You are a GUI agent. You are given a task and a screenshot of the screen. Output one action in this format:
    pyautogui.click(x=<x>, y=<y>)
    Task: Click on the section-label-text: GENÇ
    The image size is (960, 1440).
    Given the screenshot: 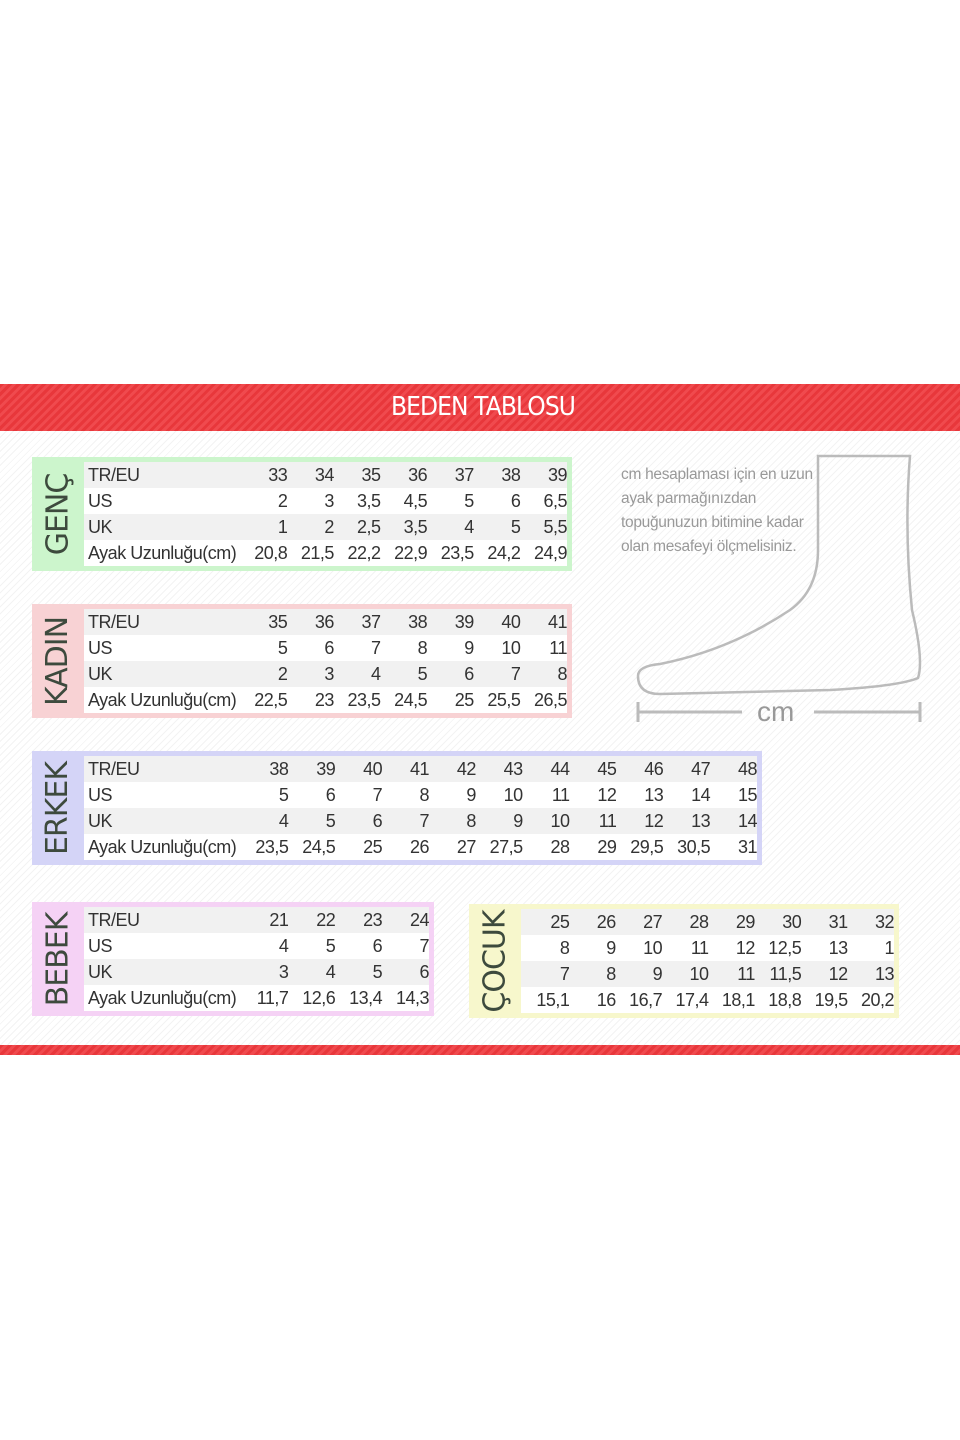 What is the action you would take?
    pyautogui.click(x=58, y=514)
    